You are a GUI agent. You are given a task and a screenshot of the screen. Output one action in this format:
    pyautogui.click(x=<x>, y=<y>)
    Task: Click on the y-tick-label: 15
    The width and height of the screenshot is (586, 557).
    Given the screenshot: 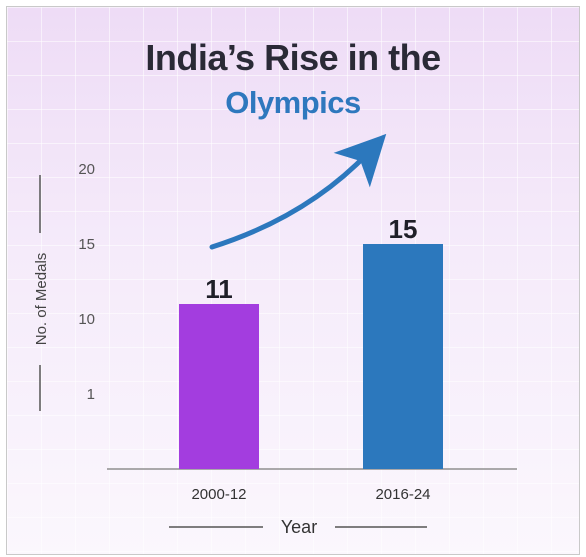 What is the action you would take?
    pyautogui.click(x=86, y=244)
    